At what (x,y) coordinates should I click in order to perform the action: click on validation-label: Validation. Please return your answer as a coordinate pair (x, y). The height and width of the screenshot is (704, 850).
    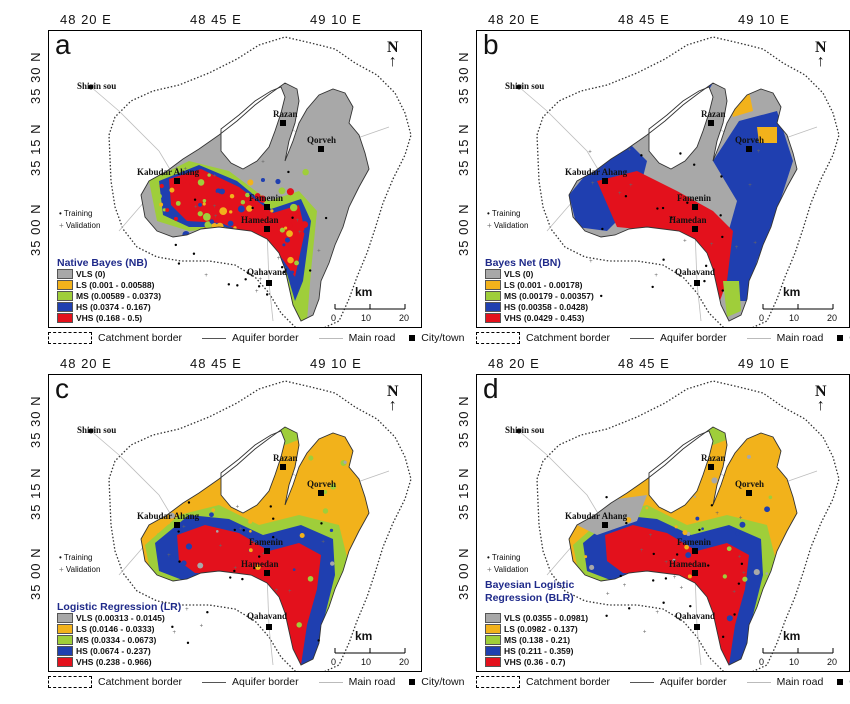
    Looking at the image, I should click on (83, 569).